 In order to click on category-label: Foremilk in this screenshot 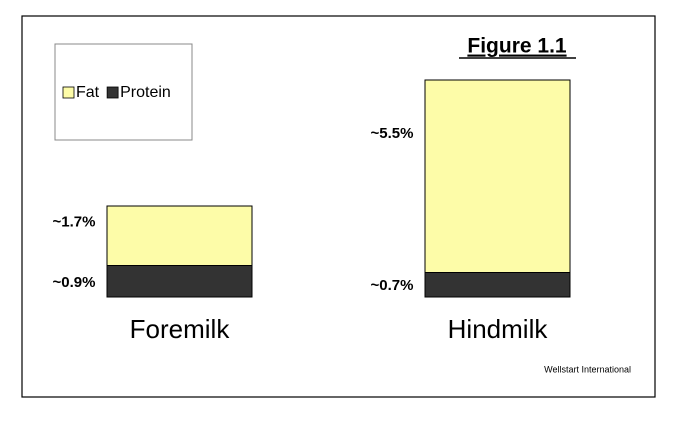, I will do `click(180, 329)`.